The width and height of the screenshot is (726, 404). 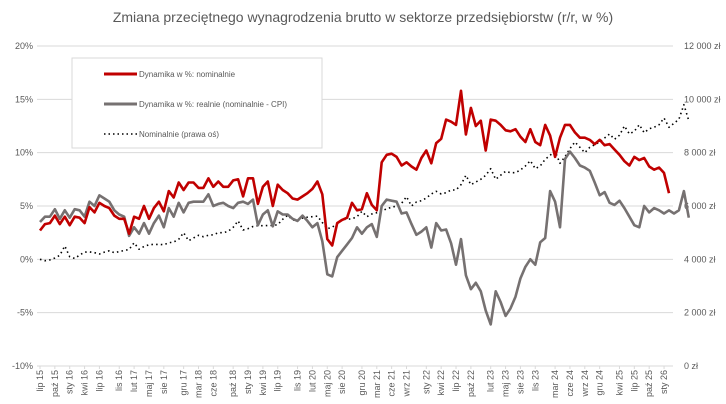 What do you see at coordinates (179, 134) in the screenshot?
I see `legend-label-right-axis: Nominalnie (prawa oś)` at bounding box center [179, 134].